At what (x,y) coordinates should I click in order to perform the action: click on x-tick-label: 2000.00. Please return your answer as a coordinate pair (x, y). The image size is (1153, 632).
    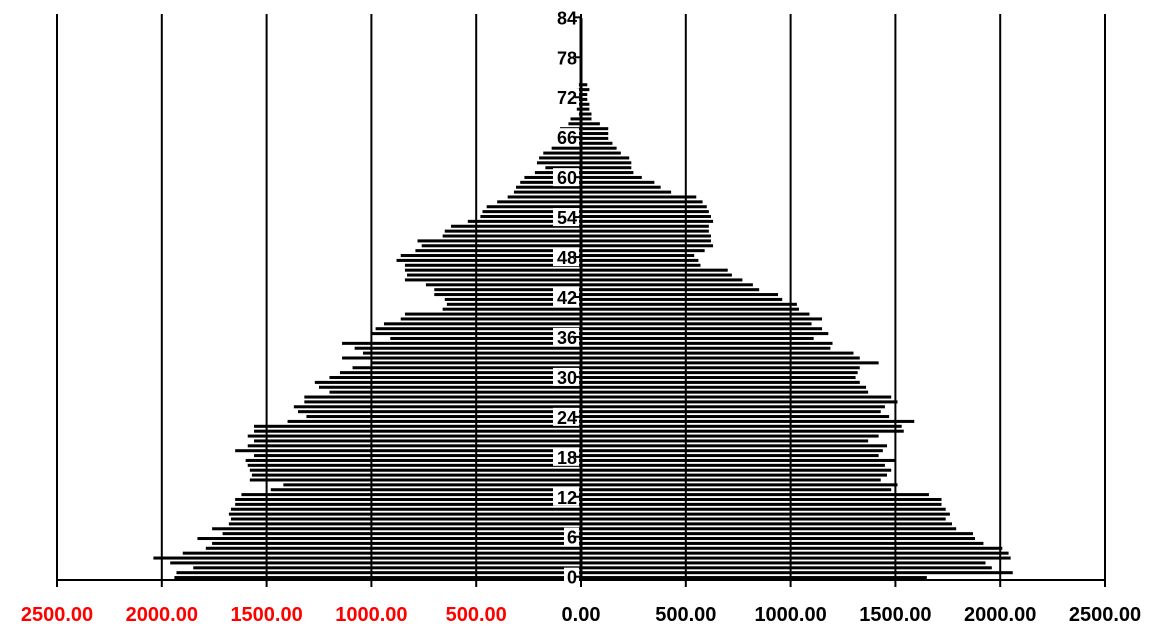
    Looking at the image, I should click on (162, 615).